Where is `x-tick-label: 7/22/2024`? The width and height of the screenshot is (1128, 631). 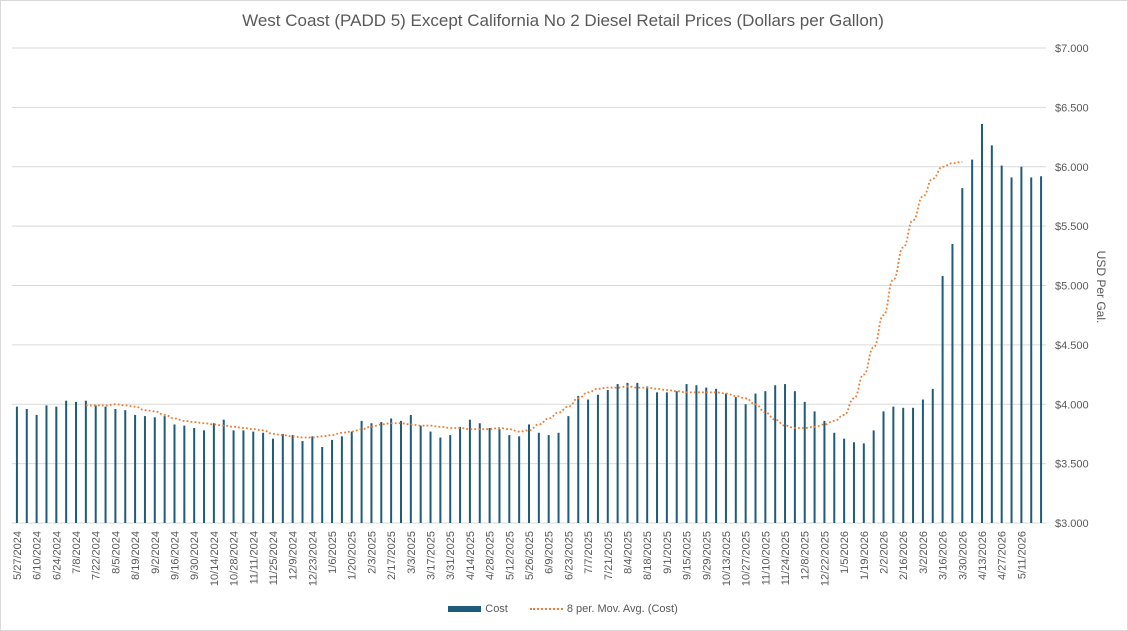 x-tick-label: 7/22/2024 is located at coordinates (97, 555).